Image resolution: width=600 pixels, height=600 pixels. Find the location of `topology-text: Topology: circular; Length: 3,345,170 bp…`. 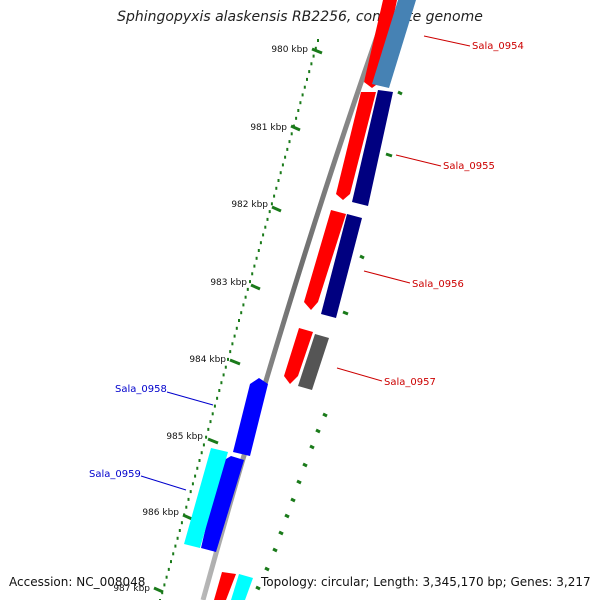

topology-text: Topology: circular; Length: 3,345,170 bp… is located at coordinates (426, 582).